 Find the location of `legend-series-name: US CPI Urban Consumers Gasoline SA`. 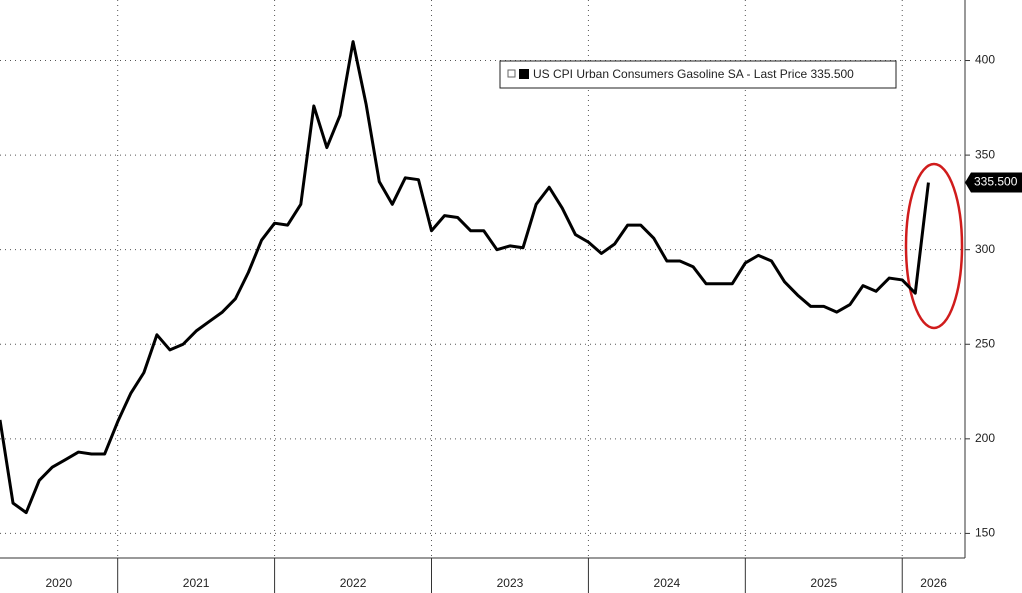

legend-series-name: US CPI Urban Consumers Gasoline SA is located at coordinates (638, 74).